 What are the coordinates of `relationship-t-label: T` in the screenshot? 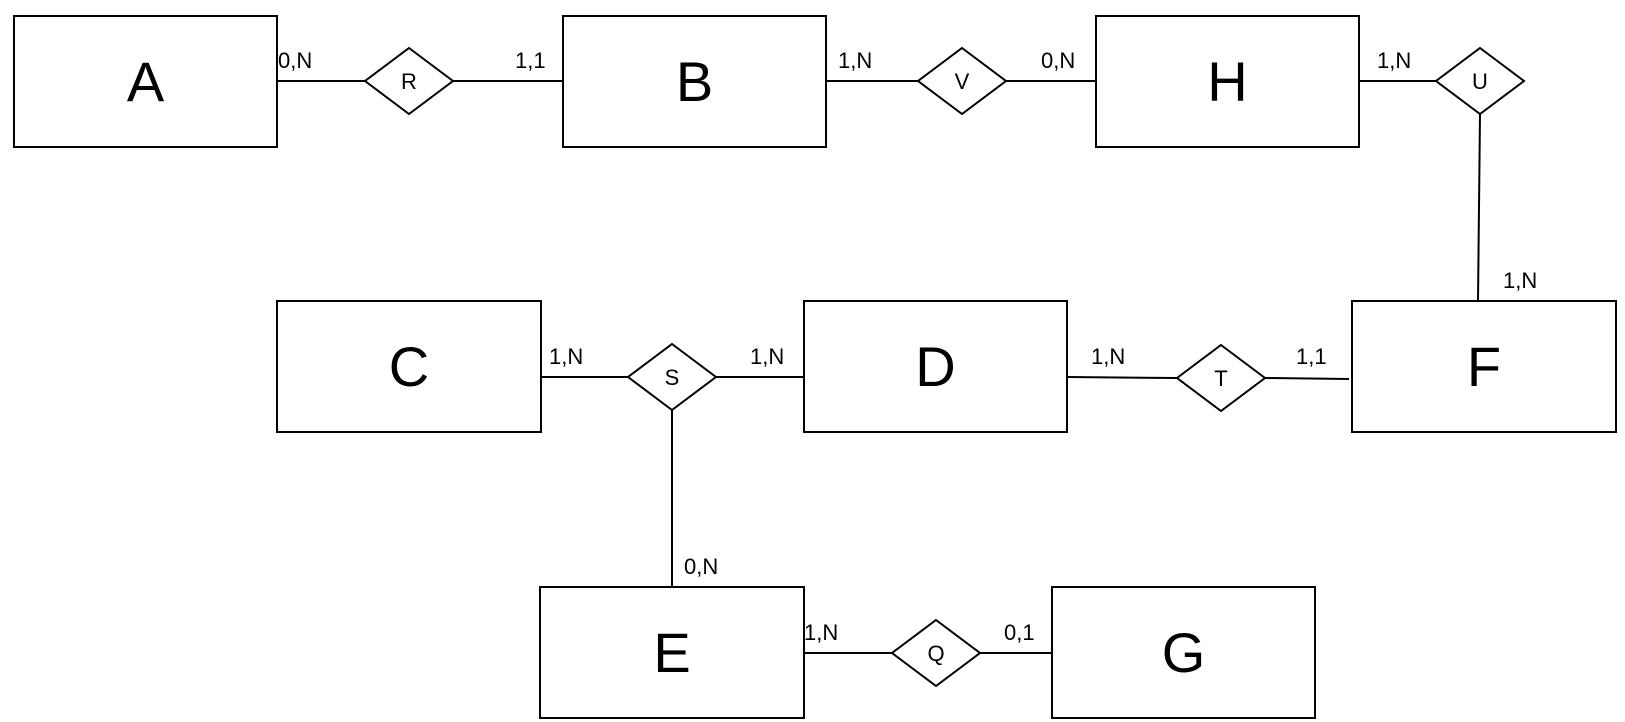 It's located at (1220, 378).